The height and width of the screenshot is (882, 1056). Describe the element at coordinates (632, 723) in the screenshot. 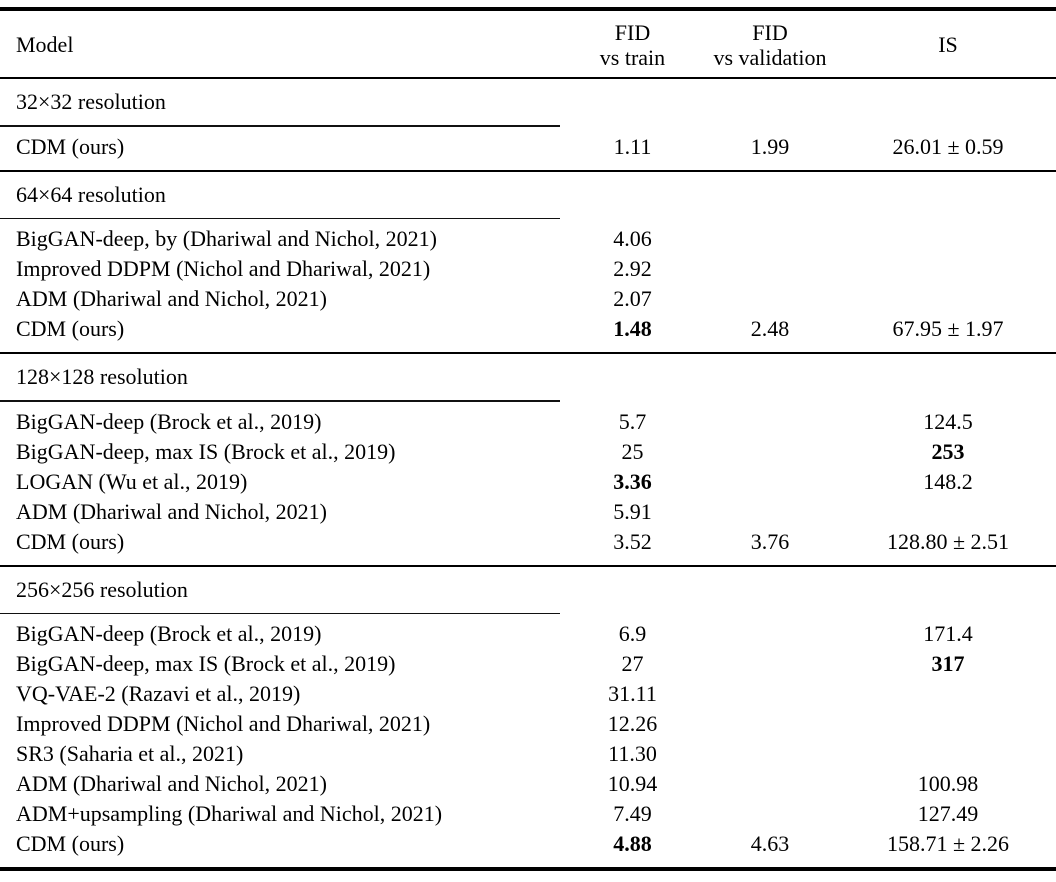

I see `fid-train-cell: 12.26` at that location.